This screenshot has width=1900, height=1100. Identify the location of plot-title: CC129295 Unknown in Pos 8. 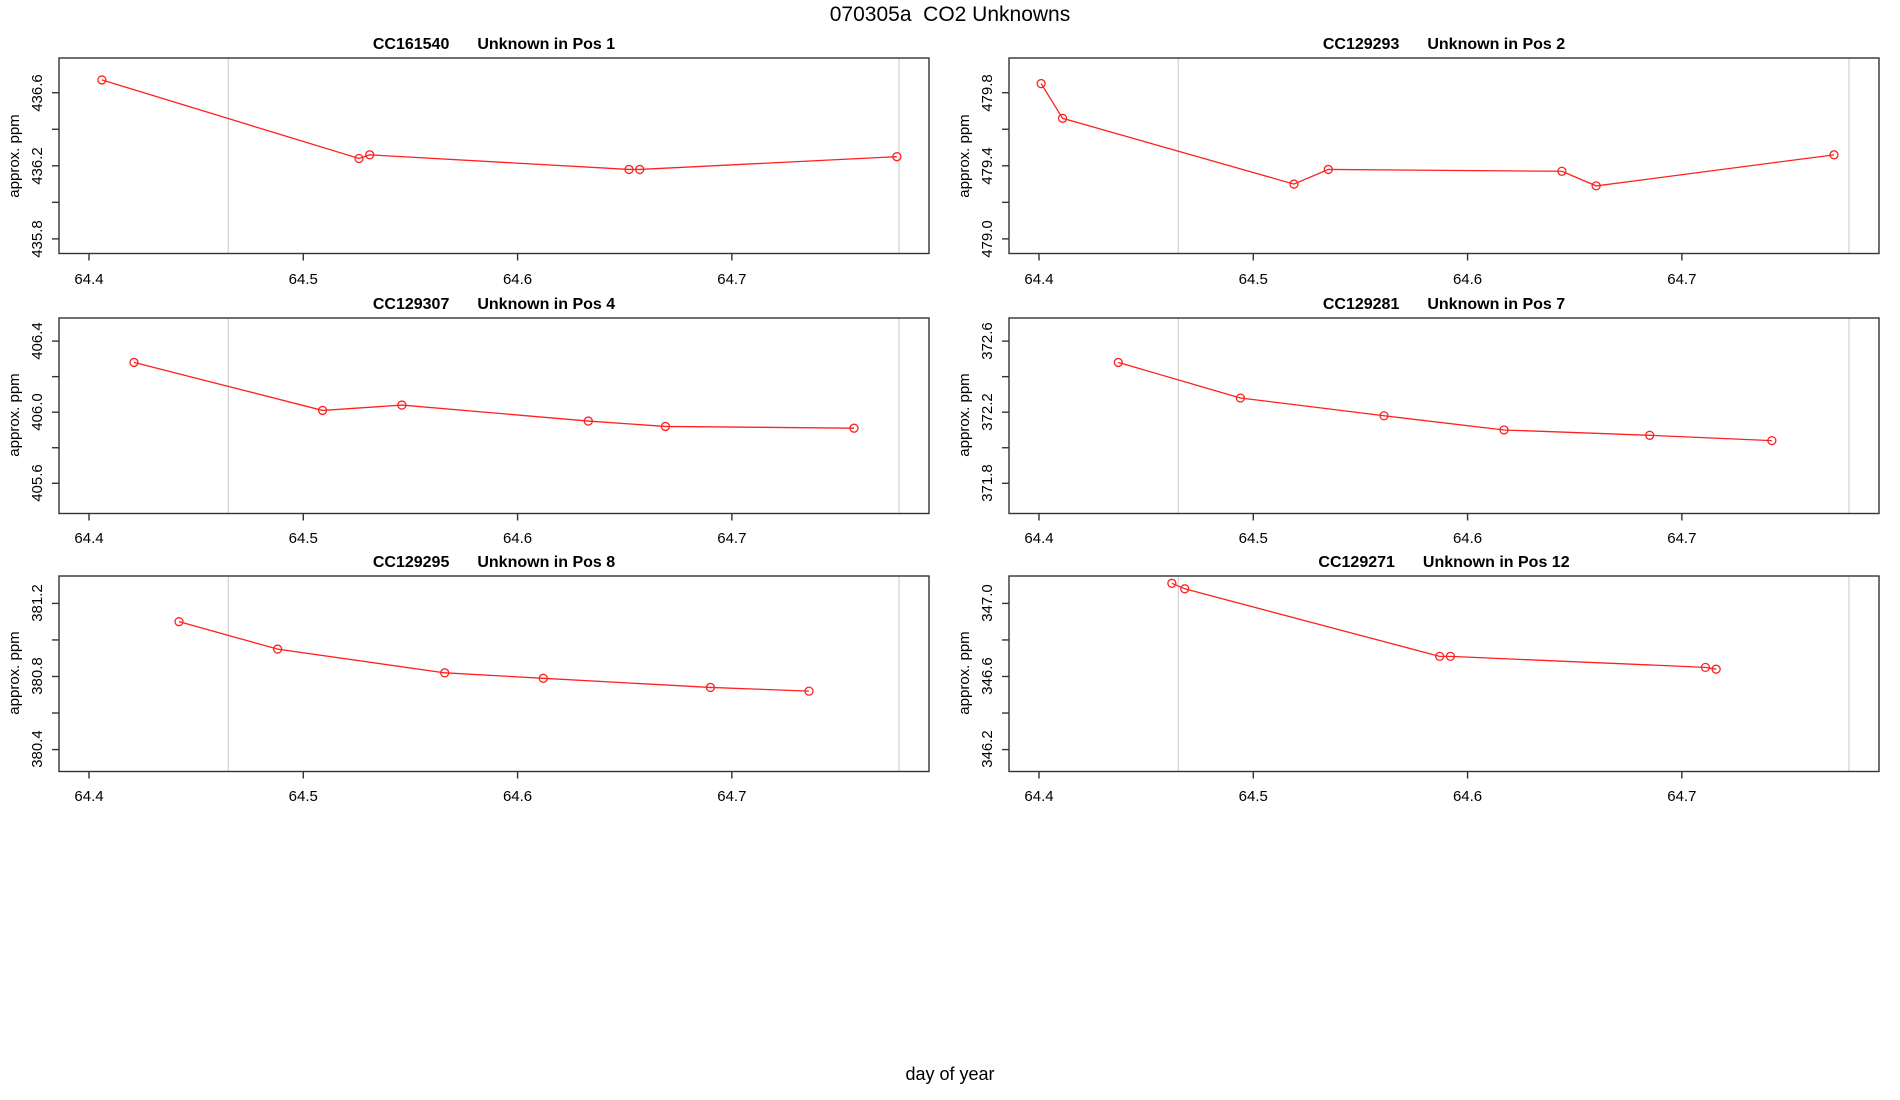
(494, 563).